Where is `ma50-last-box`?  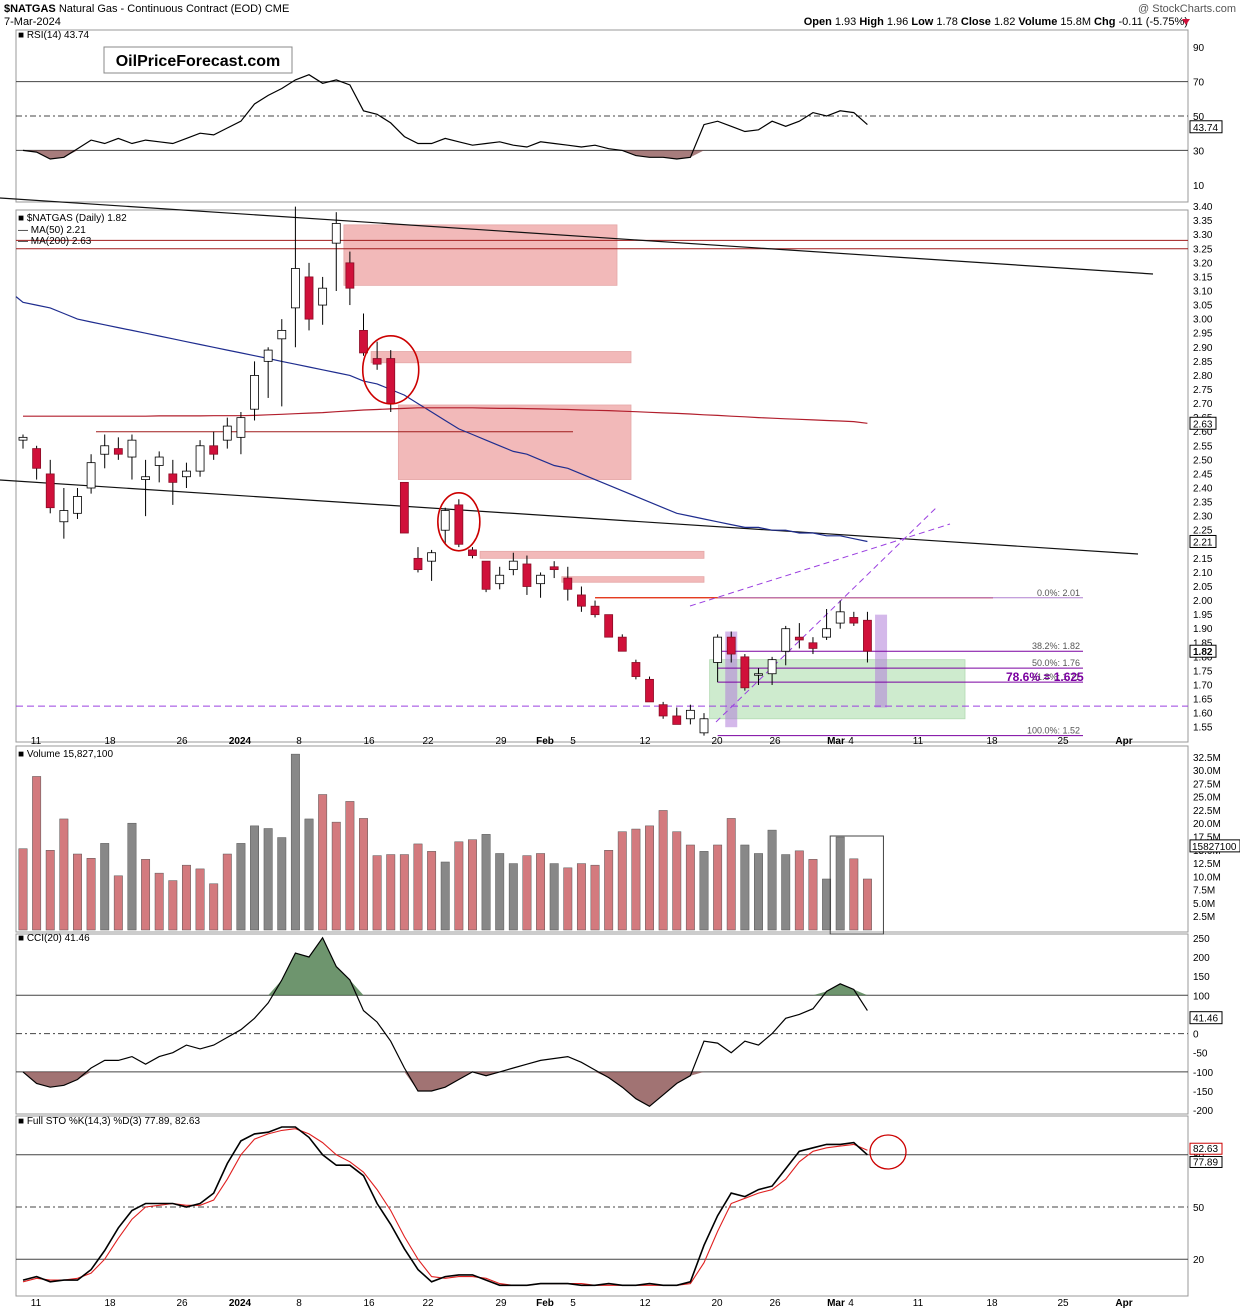
ma50-last-box is located at coordinates (1203, 541).